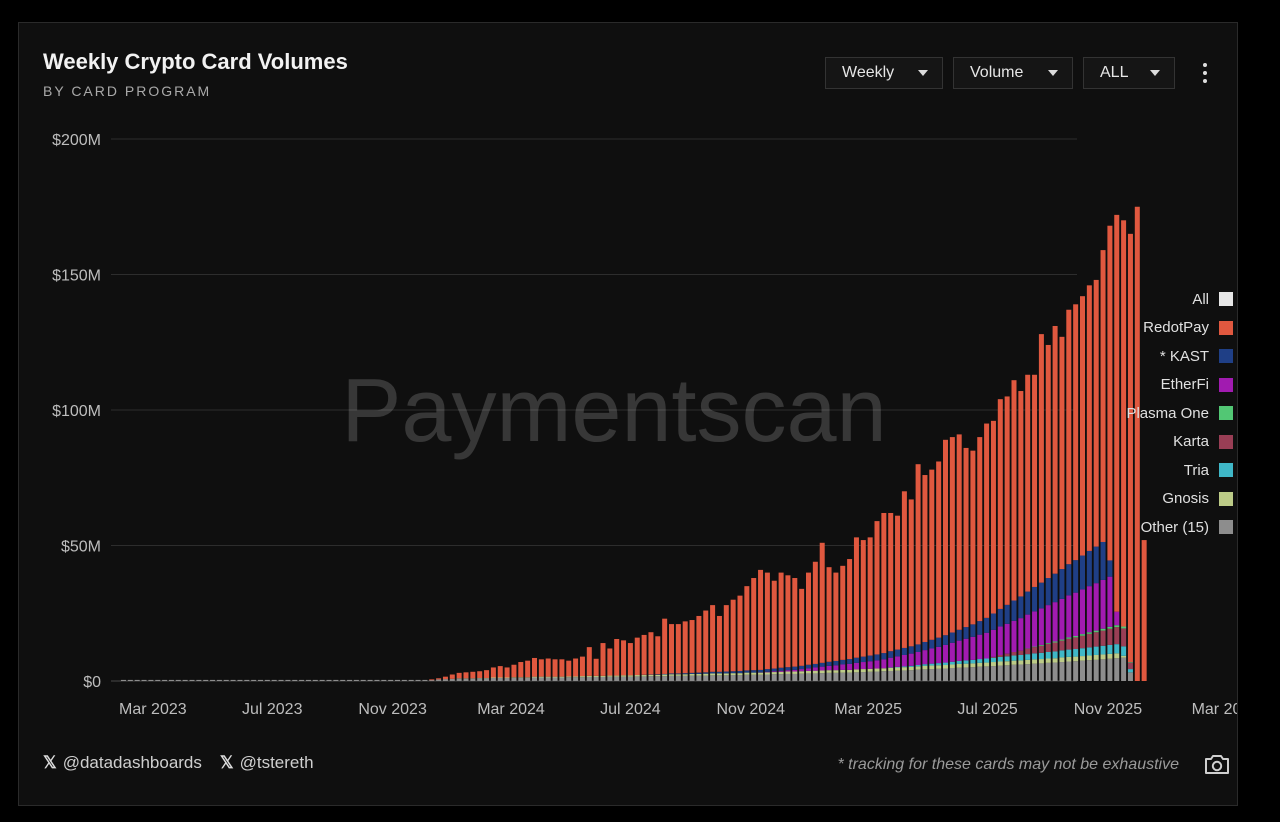  What do you see at coordinates (1217, 764) in the screenshot?
I see `camera-icon` at bounding box center [1217, 764].